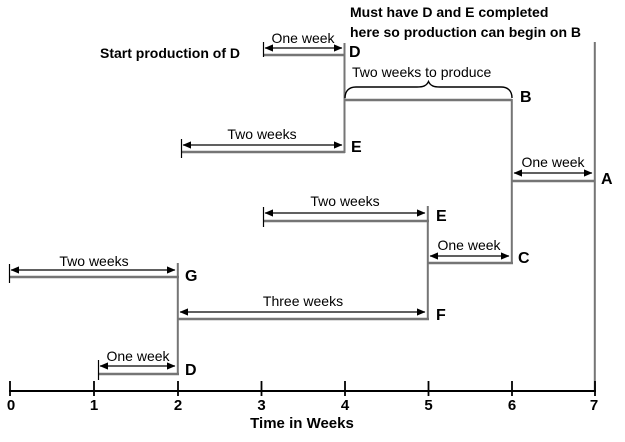 This screenshot has height=442, width=625. What do you see at coordinates (262, 134) in the screenshot?
I see `duration-label-e-top: Two weeks` at bounding box center [262, 134].